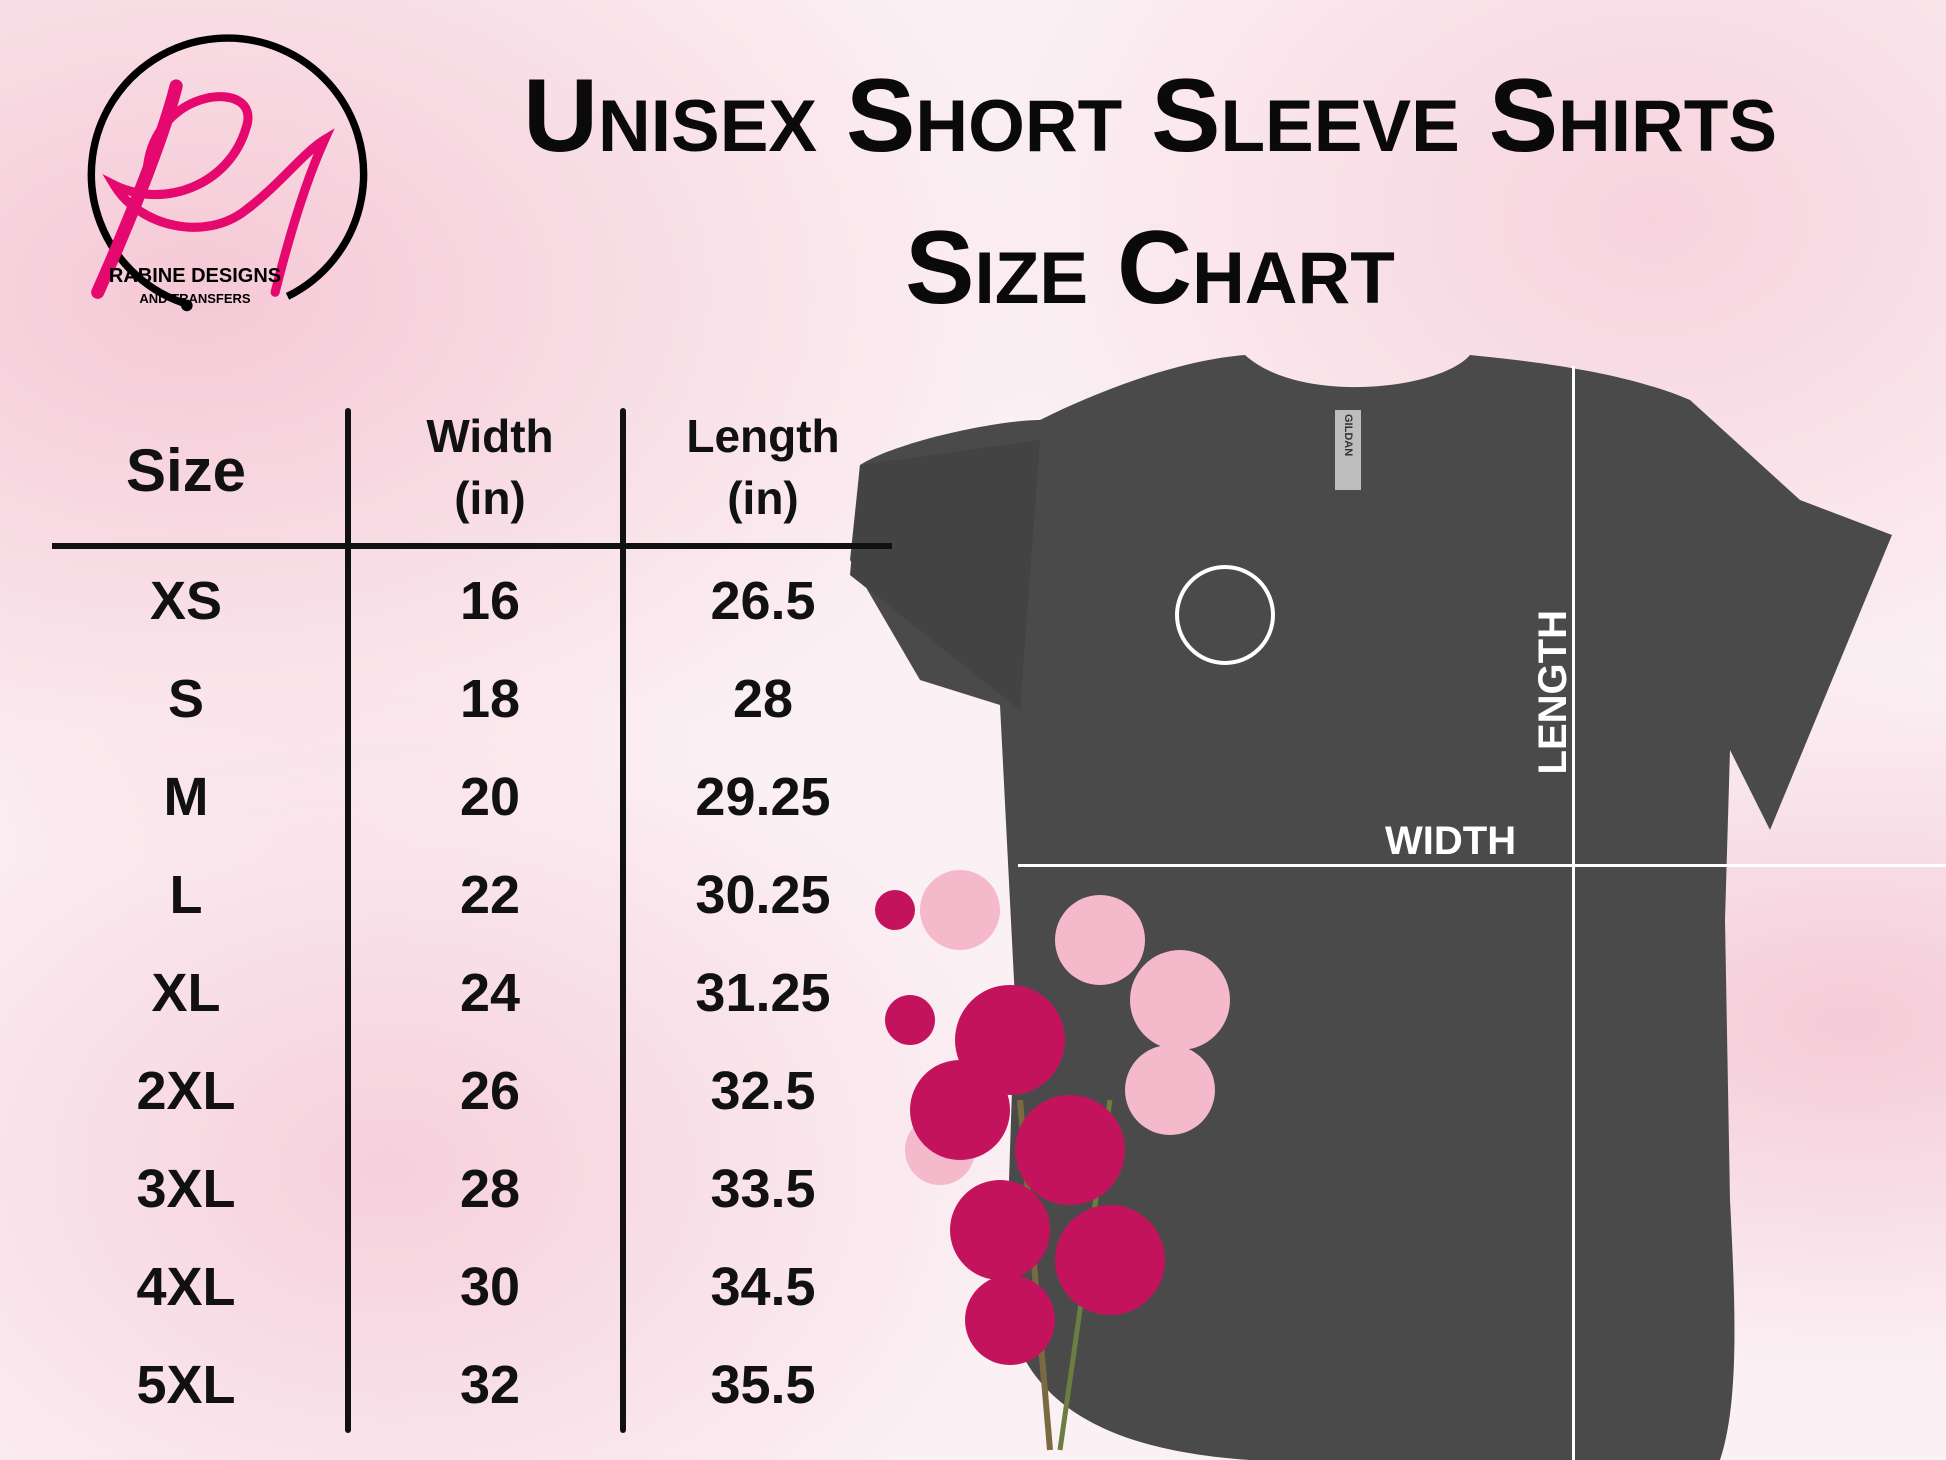 Image resolution: width=1946 pixels, height=1460 pixels. Describe the element at coordinates (186, 797) in the screenshot. I see `table-cell-size: M` at that location.